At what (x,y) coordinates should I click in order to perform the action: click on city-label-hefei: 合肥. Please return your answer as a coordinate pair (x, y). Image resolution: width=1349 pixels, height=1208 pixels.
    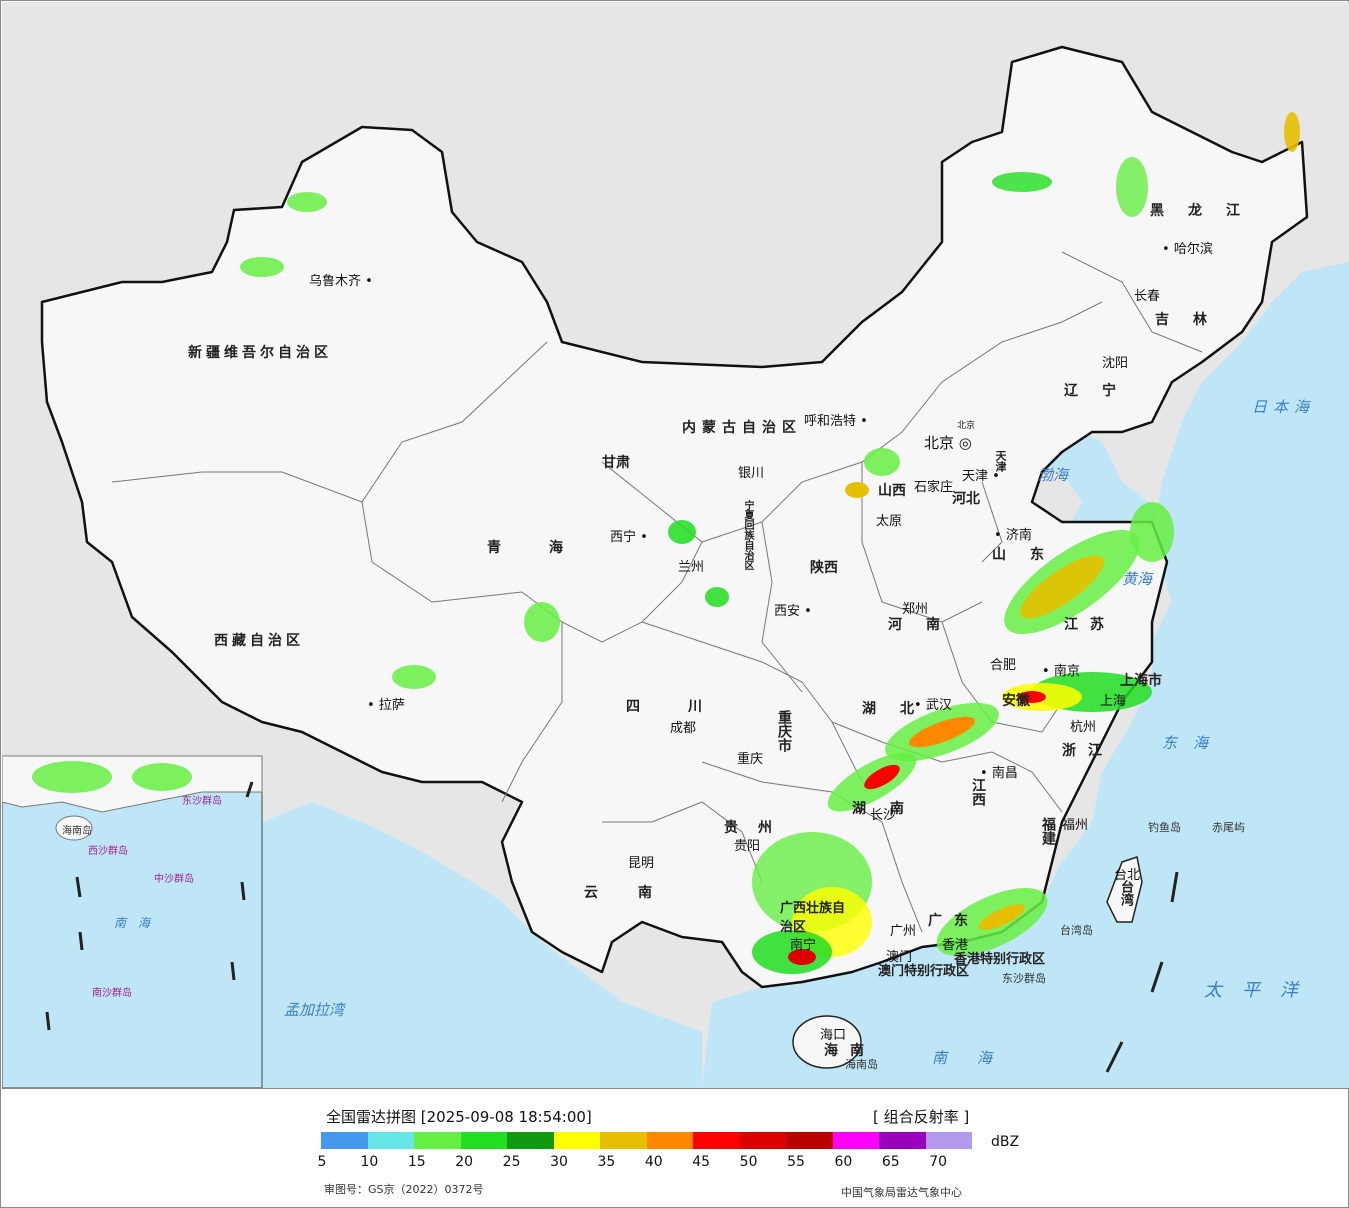
    Looking at the image, I should click on (1003, 665).